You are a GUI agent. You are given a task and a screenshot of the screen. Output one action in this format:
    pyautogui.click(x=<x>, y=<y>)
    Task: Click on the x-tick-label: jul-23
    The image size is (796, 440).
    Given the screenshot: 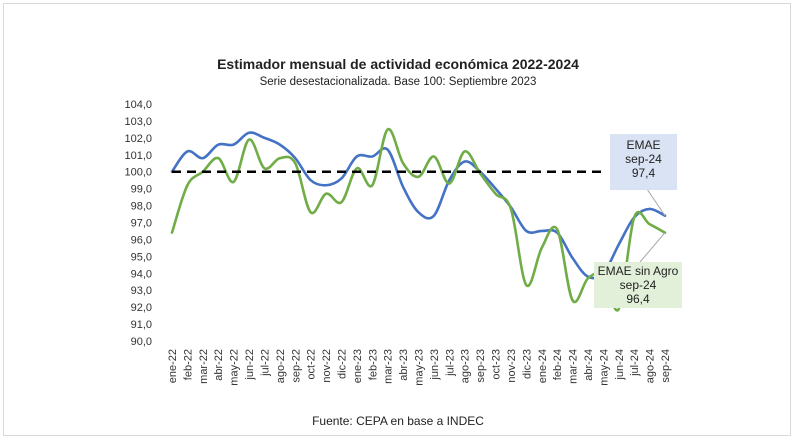 What is the action you would take?
    pyautogui.click(x=450, y=363)
    